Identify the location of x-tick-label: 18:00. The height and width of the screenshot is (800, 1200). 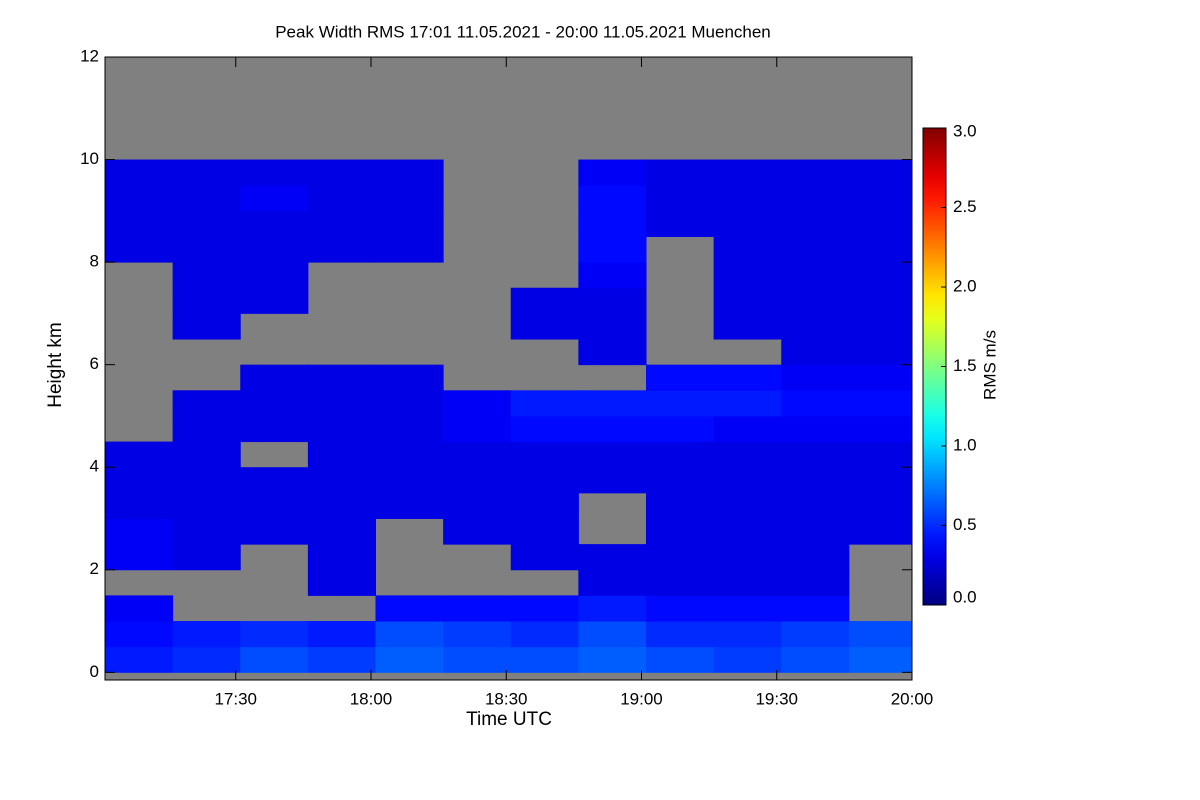
(371, 698).